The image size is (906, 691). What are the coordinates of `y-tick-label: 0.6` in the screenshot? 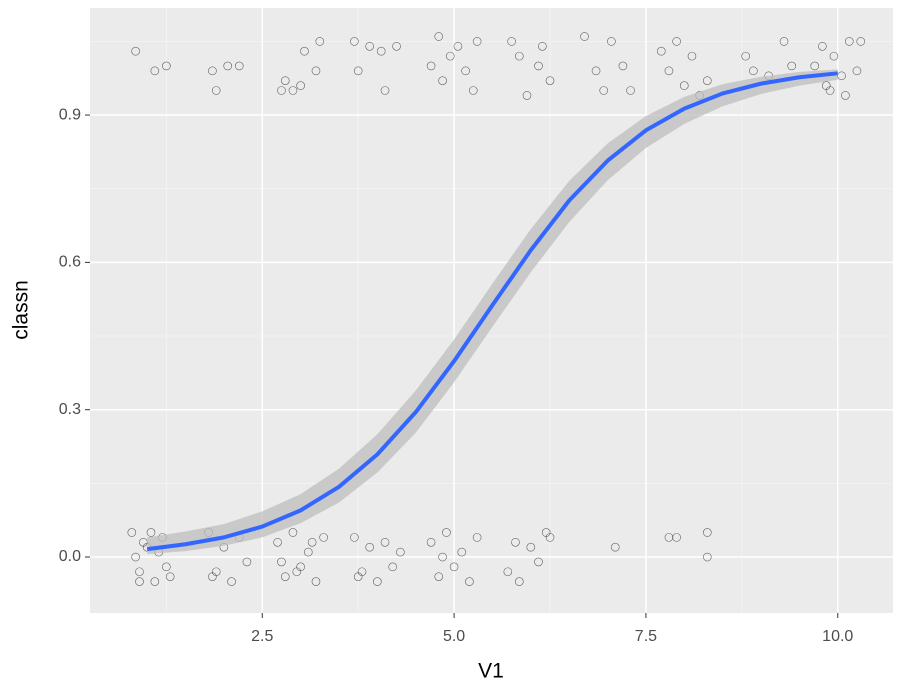 It's located at (70, 262).